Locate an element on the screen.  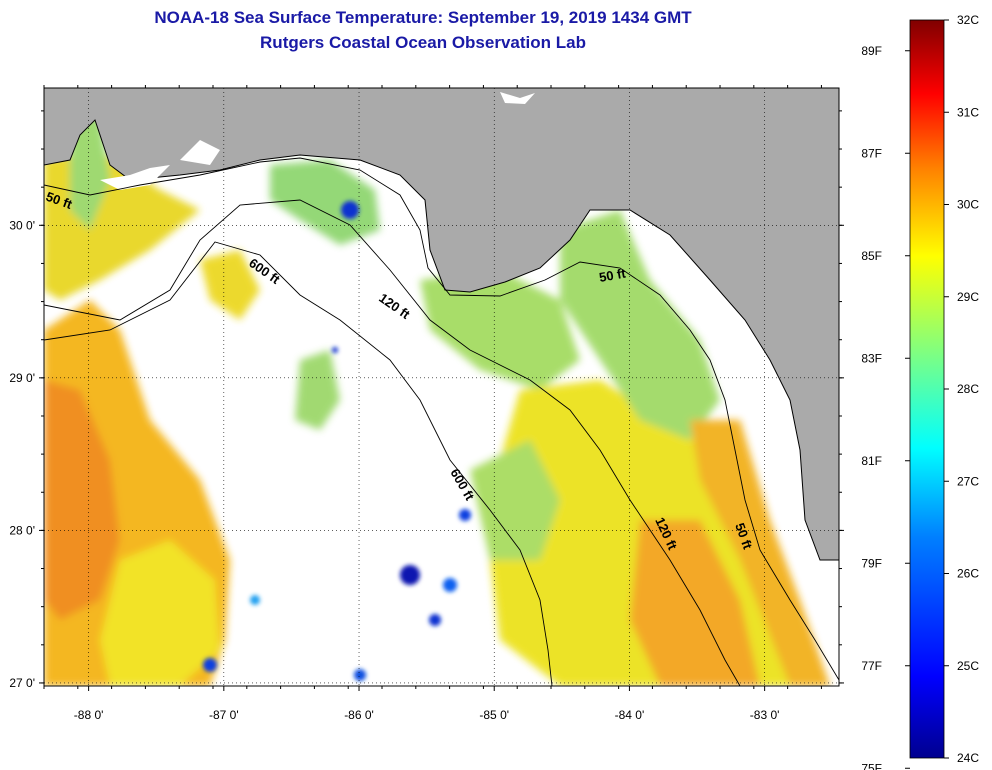
sst-patch-east-orange is located at coordinates (760, 553).